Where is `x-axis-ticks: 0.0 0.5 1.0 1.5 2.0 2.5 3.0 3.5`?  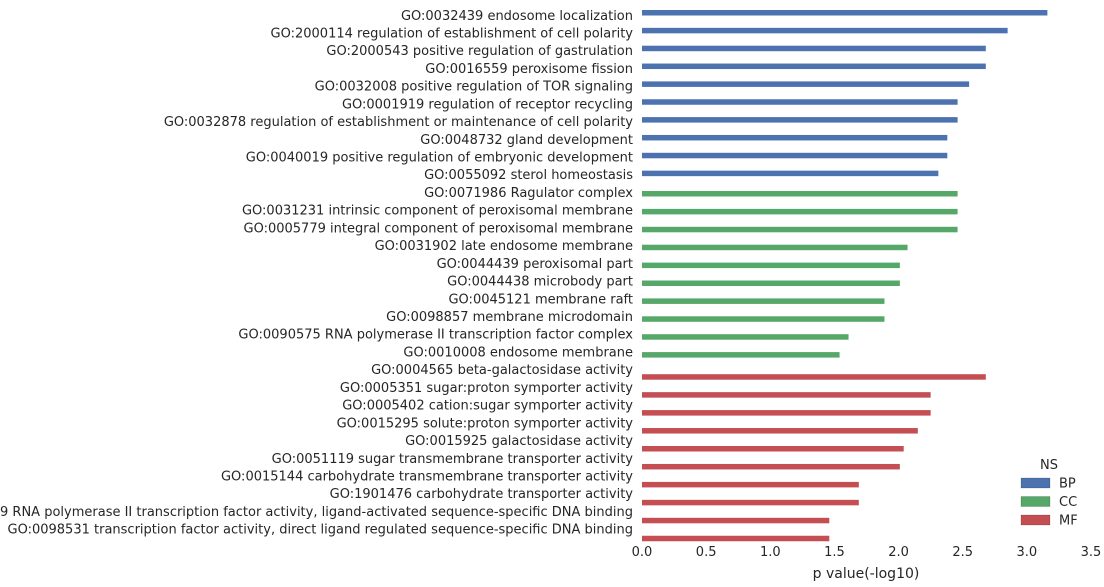
x-axis-ticks: 0.0 0.5 1.0 1.5 2.0 2.5 3.0 3.5 is located at coordinates (867, 552).